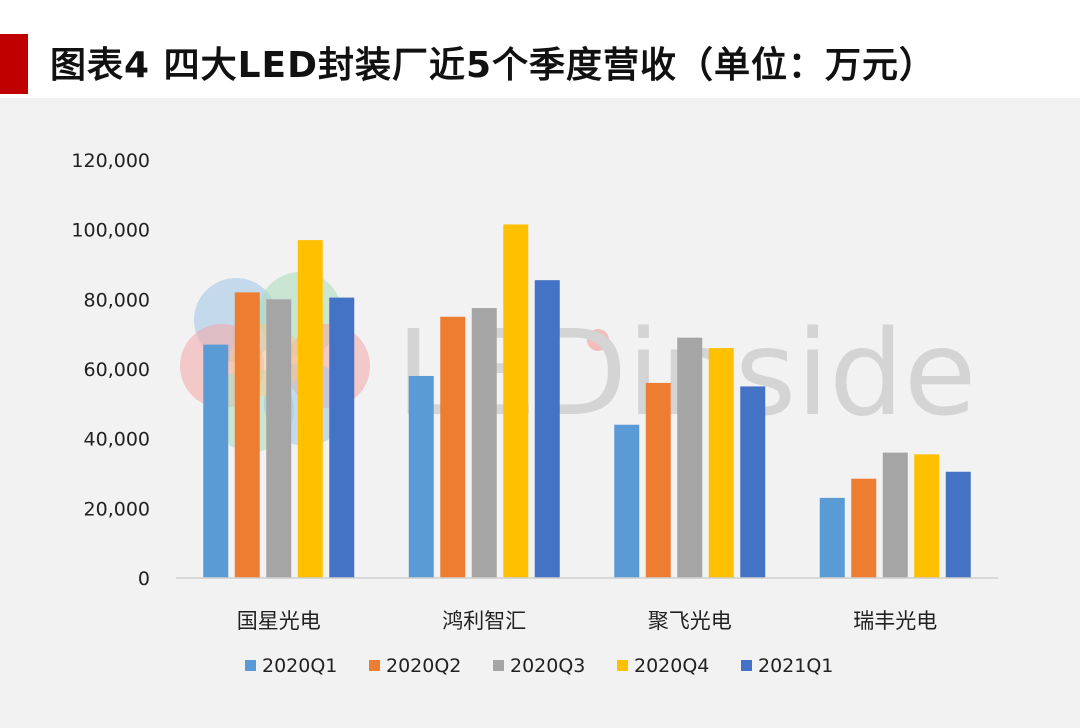  I want to click on y-tick-label: 80,000, so click(117, 300).